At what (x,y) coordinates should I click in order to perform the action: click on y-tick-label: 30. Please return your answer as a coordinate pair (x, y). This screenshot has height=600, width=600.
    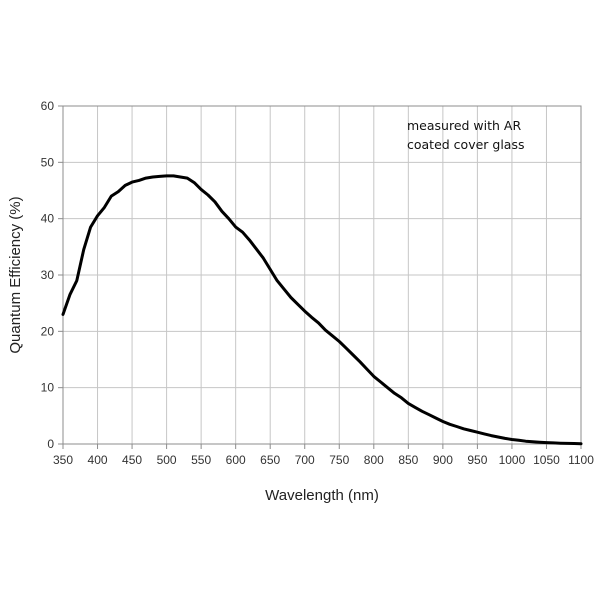
    Looking at the image, I should click on (48, 275).